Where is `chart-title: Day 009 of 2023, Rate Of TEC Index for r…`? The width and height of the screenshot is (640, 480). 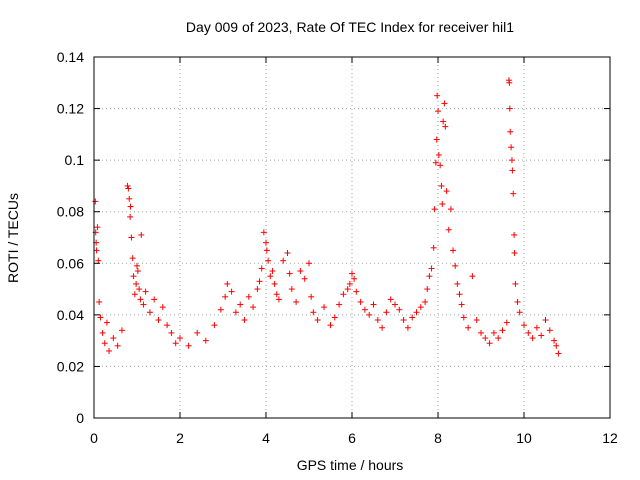 chart-title: Day 009 of 2023, Rate Of TEC Index for r… is located at coordinates (350, 27).